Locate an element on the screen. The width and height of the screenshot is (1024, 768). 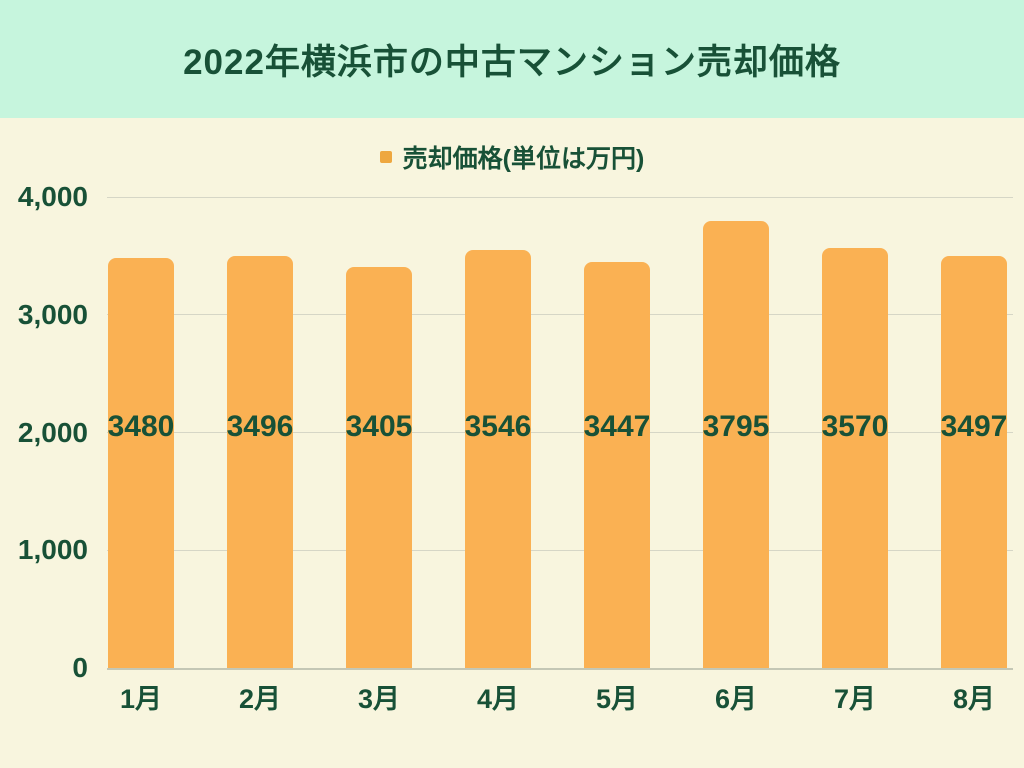
bar-value-label: 3480 is located at coordinates (141, 426).